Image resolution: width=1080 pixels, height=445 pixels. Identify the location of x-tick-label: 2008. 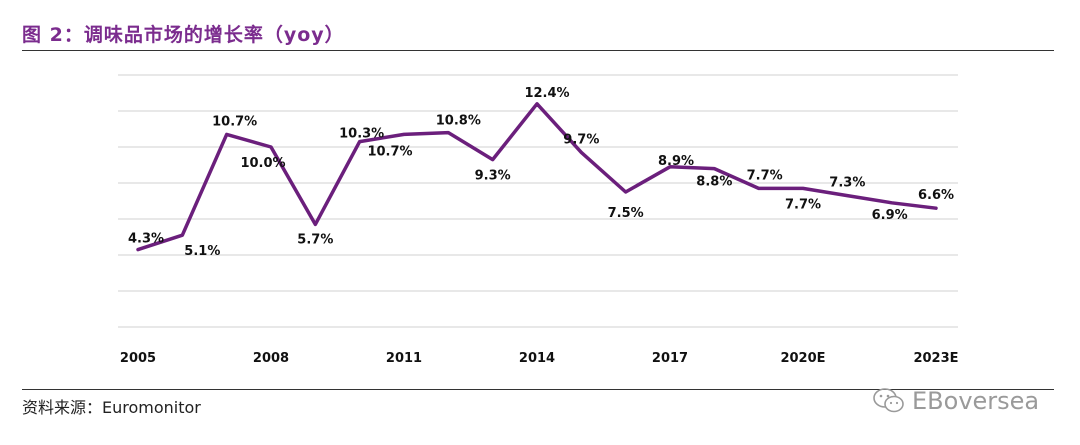
(271, 358).